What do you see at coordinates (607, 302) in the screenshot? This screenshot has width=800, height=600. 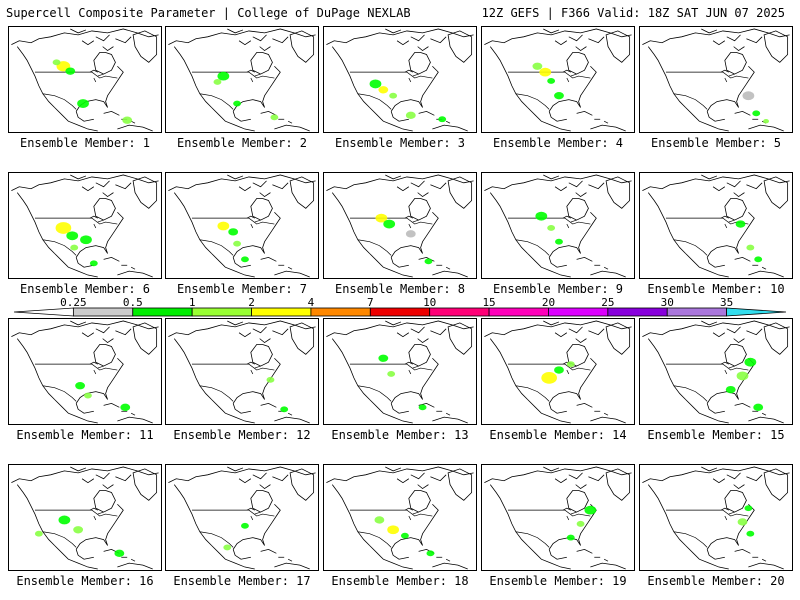 I see `colorbar-tick-label: 25` at bounding box center [607, 302].